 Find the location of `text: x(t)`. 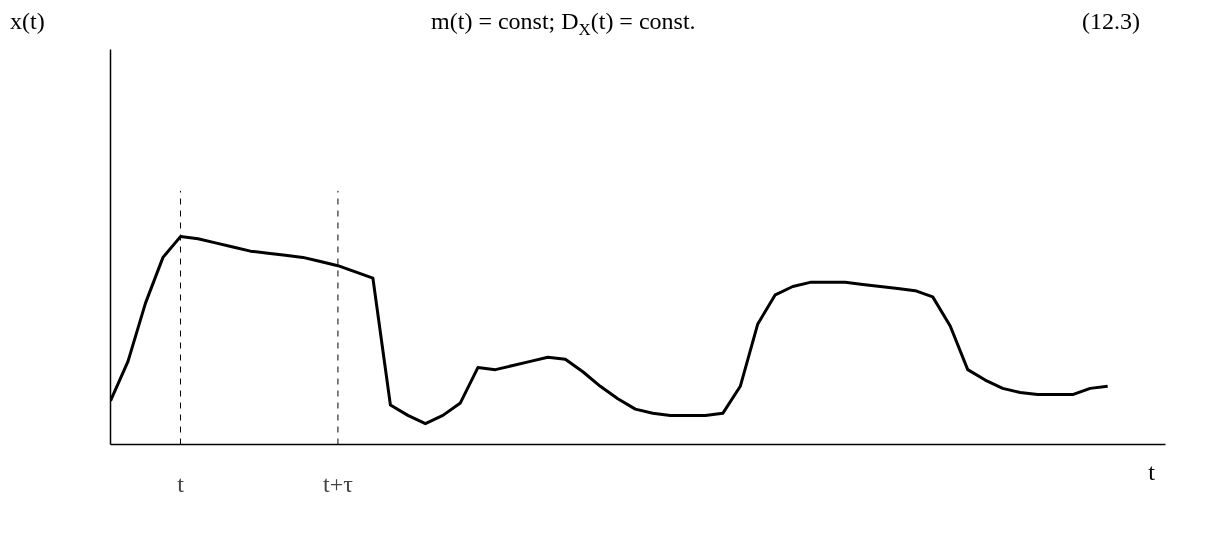

text: x(t) is located at coordinates (27, 21).